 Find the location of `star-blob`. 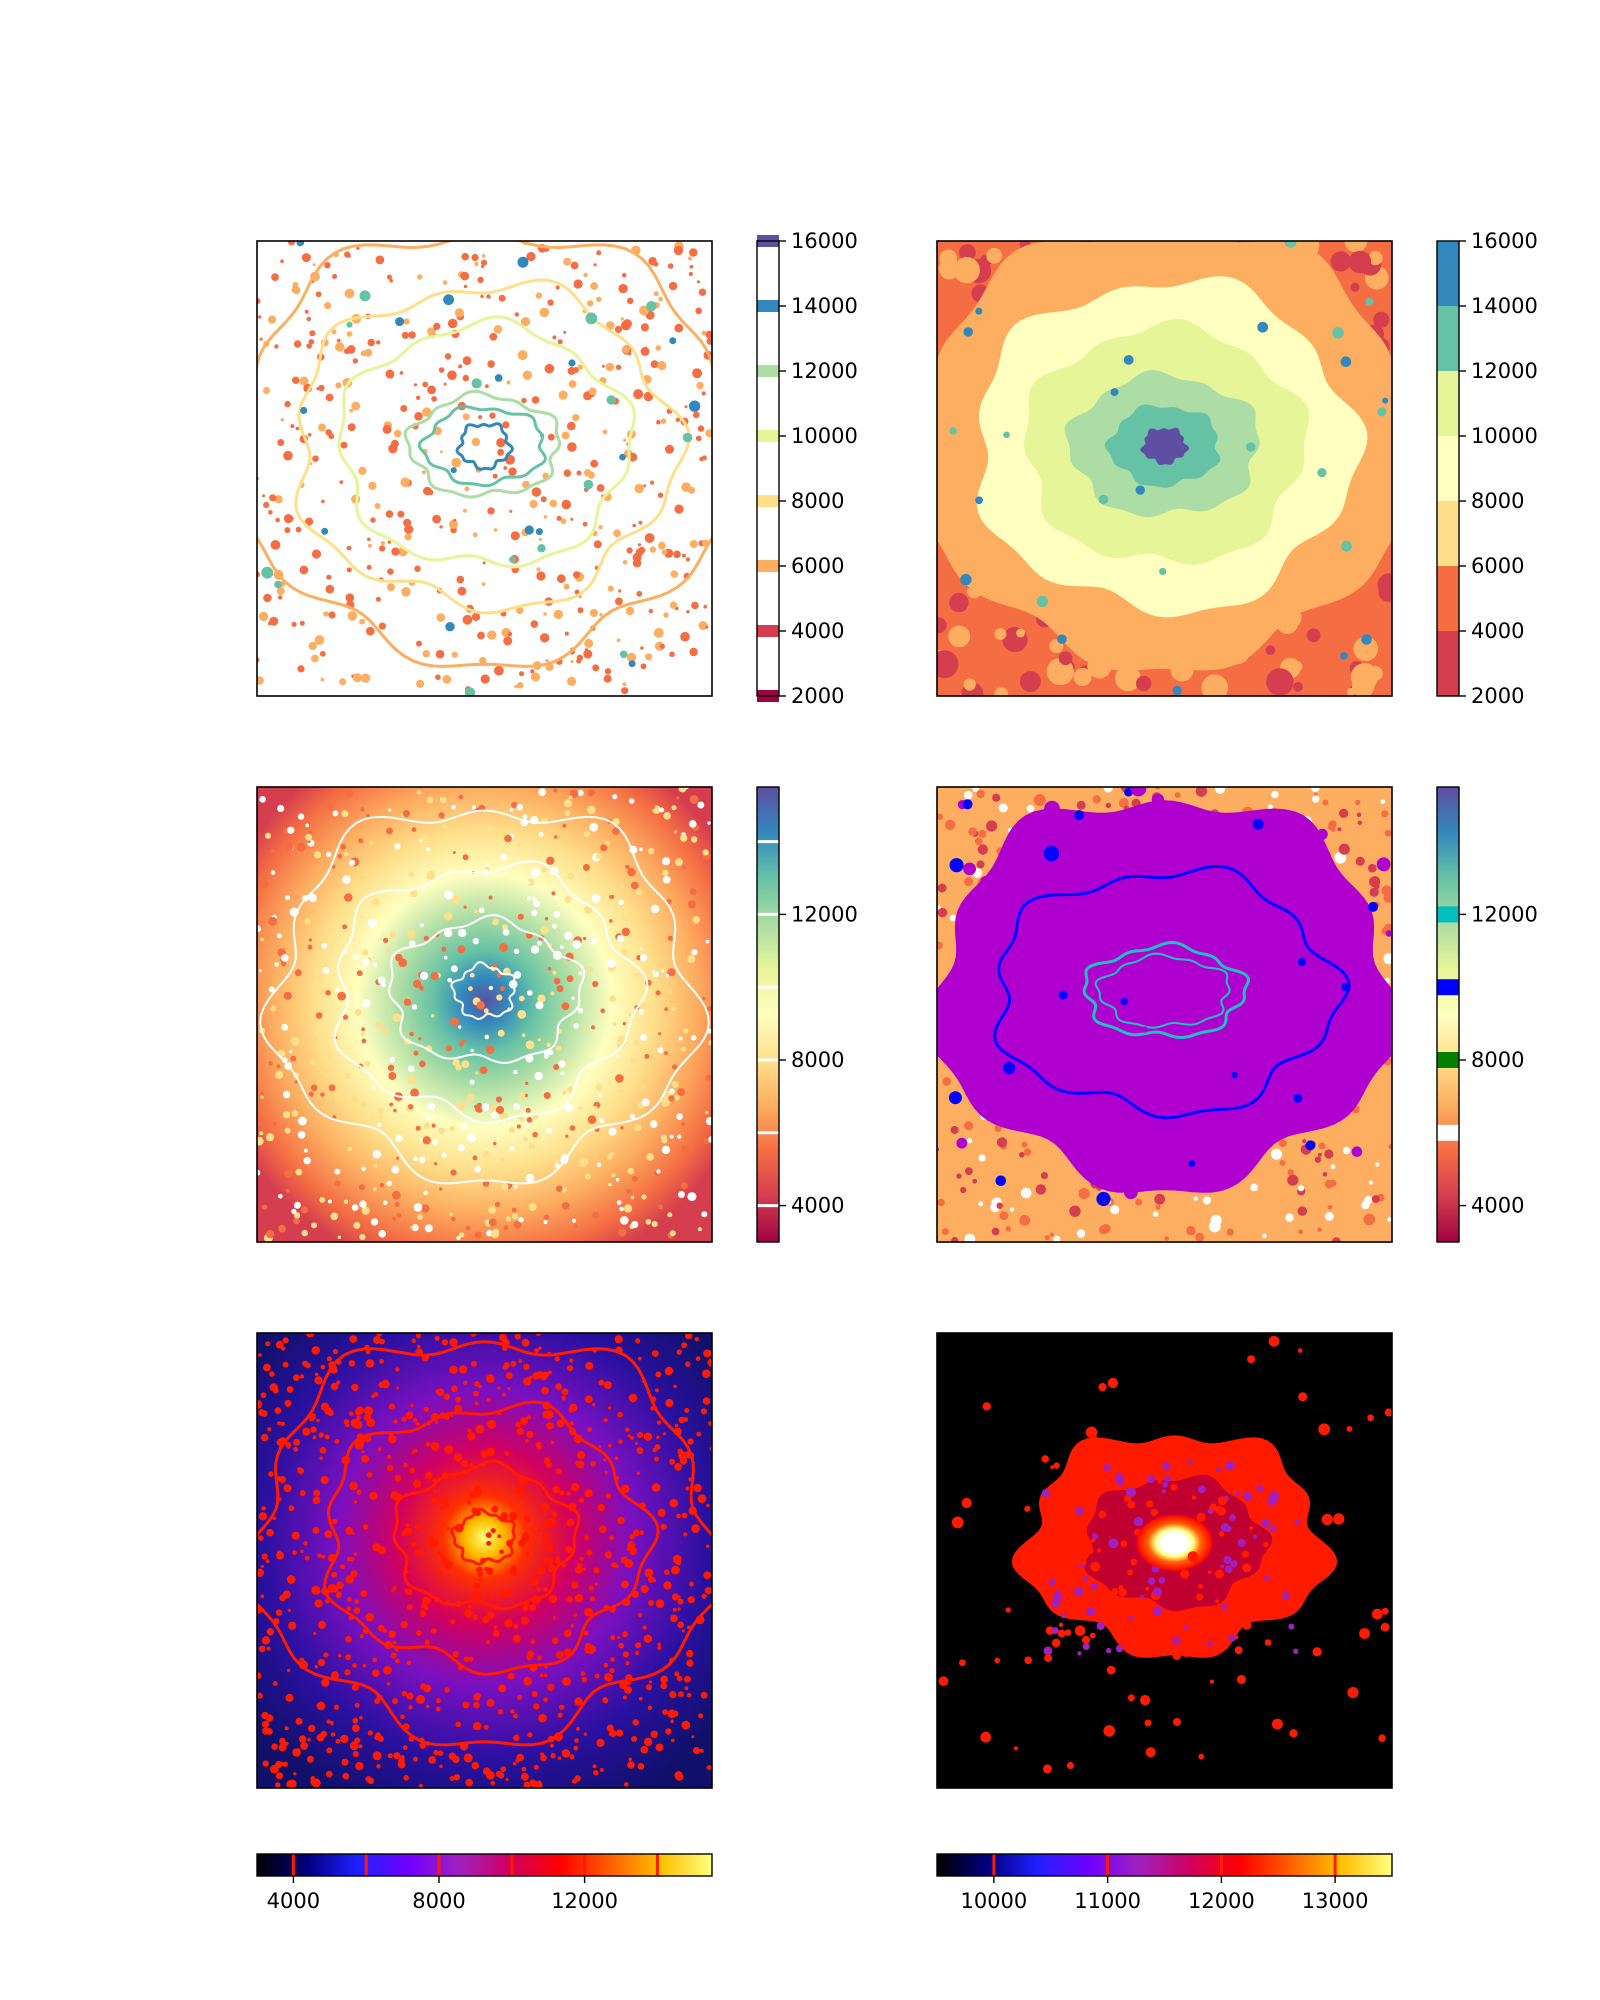

star-blob is located at coordinates (1322, 834).